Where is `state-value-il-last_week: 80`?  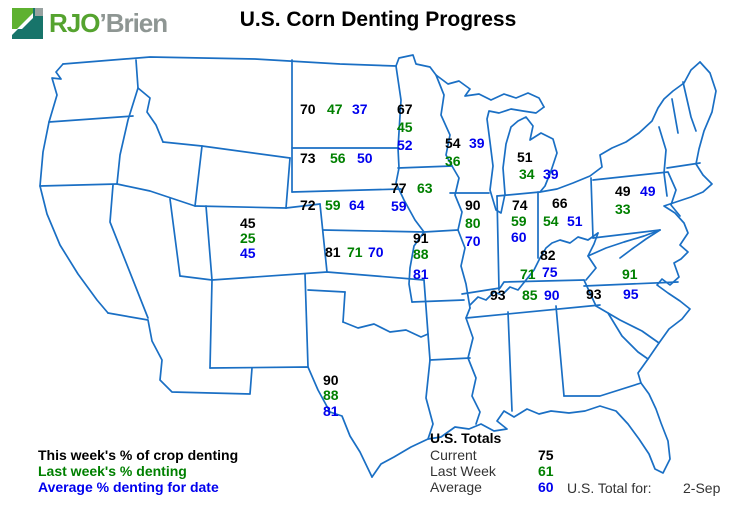 state-value-il-last_week: 80 is located at coordinates (473, 223).